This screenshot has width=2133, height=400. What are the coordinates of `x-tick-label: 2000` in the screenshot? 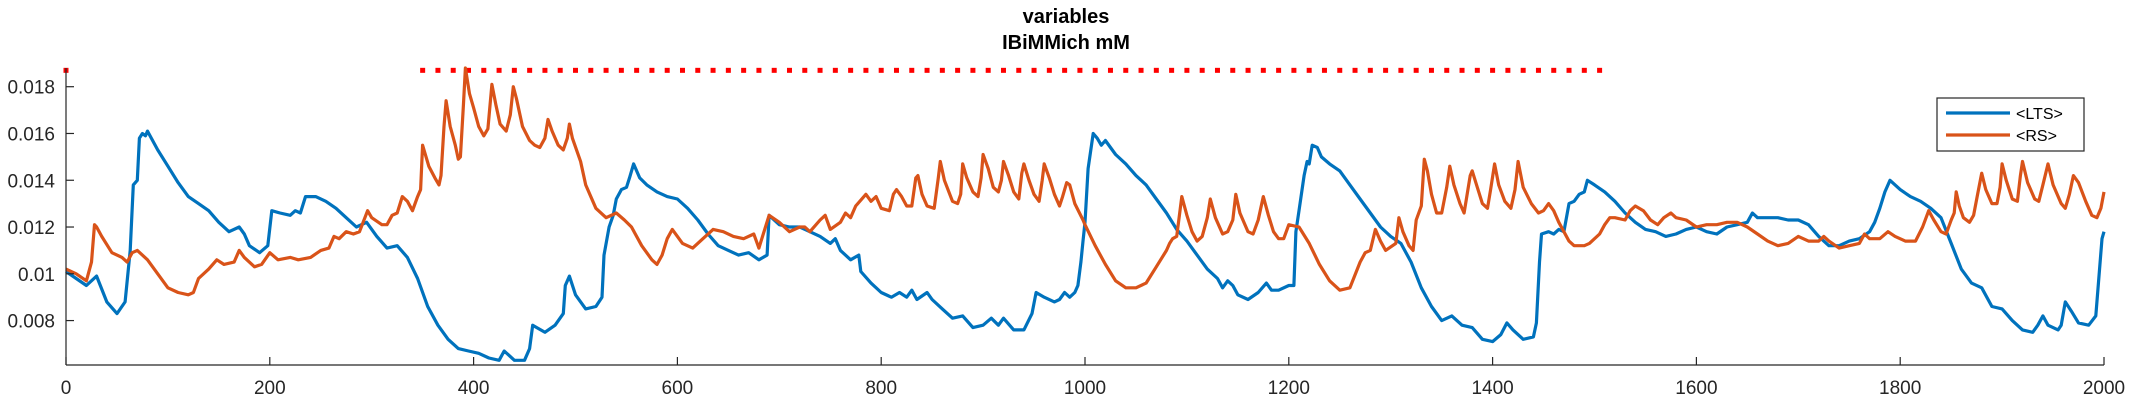 It's located at (2104, 388).